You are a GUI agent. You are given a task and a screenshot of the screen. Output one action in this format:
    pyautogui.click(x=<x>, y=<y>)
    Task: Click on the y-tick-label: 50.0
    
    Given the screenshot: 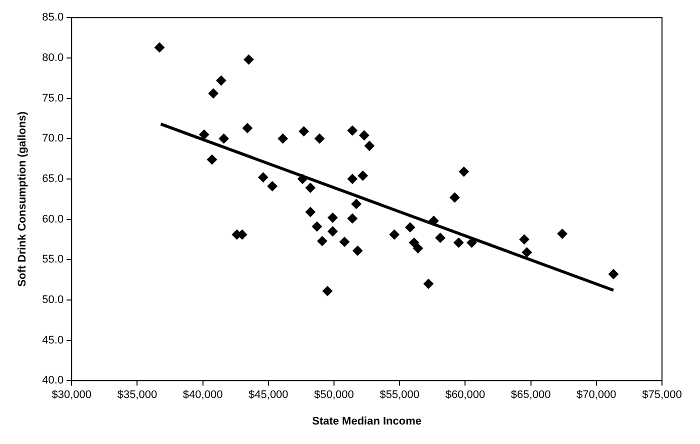 What is the action you would take?
    pyautogui.click(x=53, y=300)
    